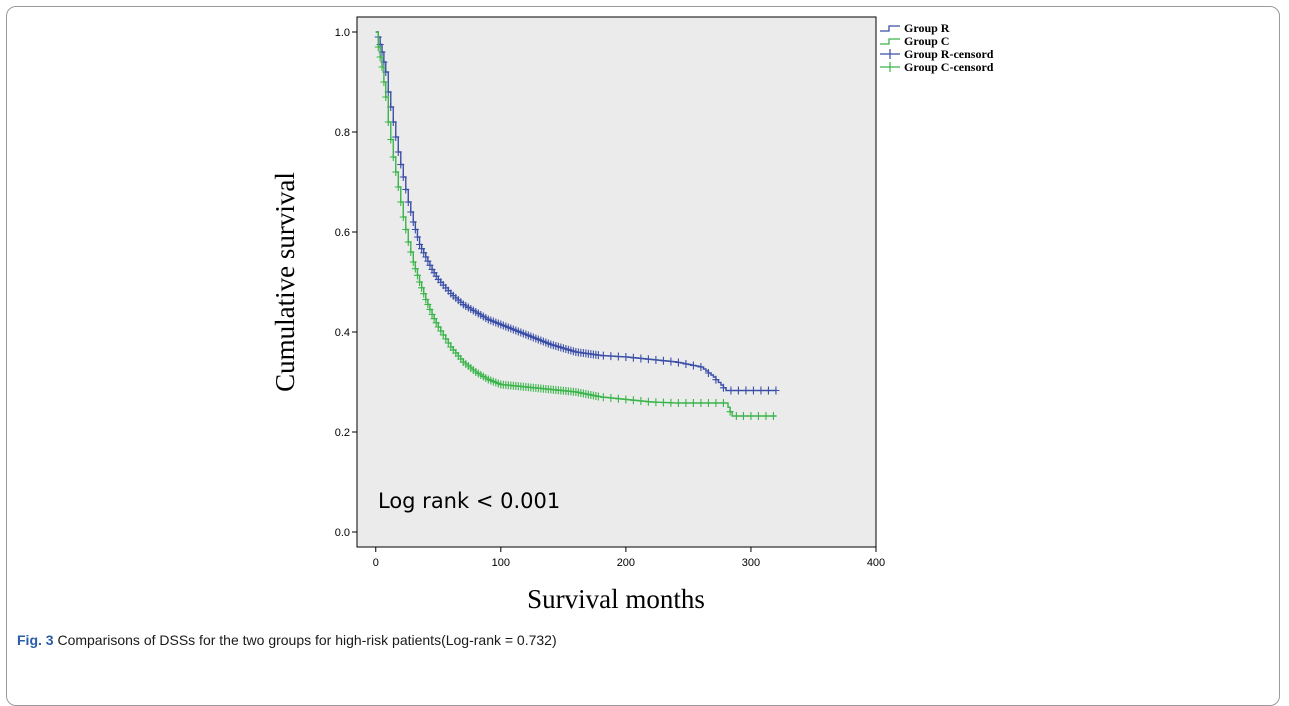 Image resolution: width=1289 pixels, height=706 pixels. Describe the element at coordinates (342, 533) in the screenshot. I see `y-tick-label: 0.0` at that location.